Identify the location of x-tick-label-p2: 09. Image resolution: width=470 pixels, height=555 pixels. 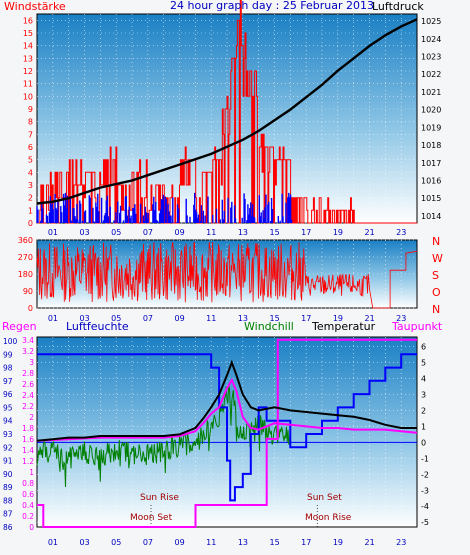
(180, 318).